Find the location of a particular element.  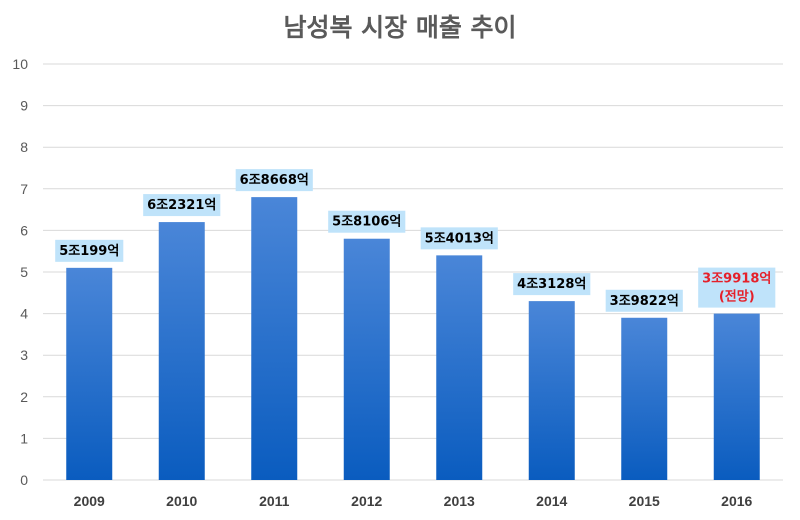

y-tick-label: 9 is located at coordinates (24, 106).